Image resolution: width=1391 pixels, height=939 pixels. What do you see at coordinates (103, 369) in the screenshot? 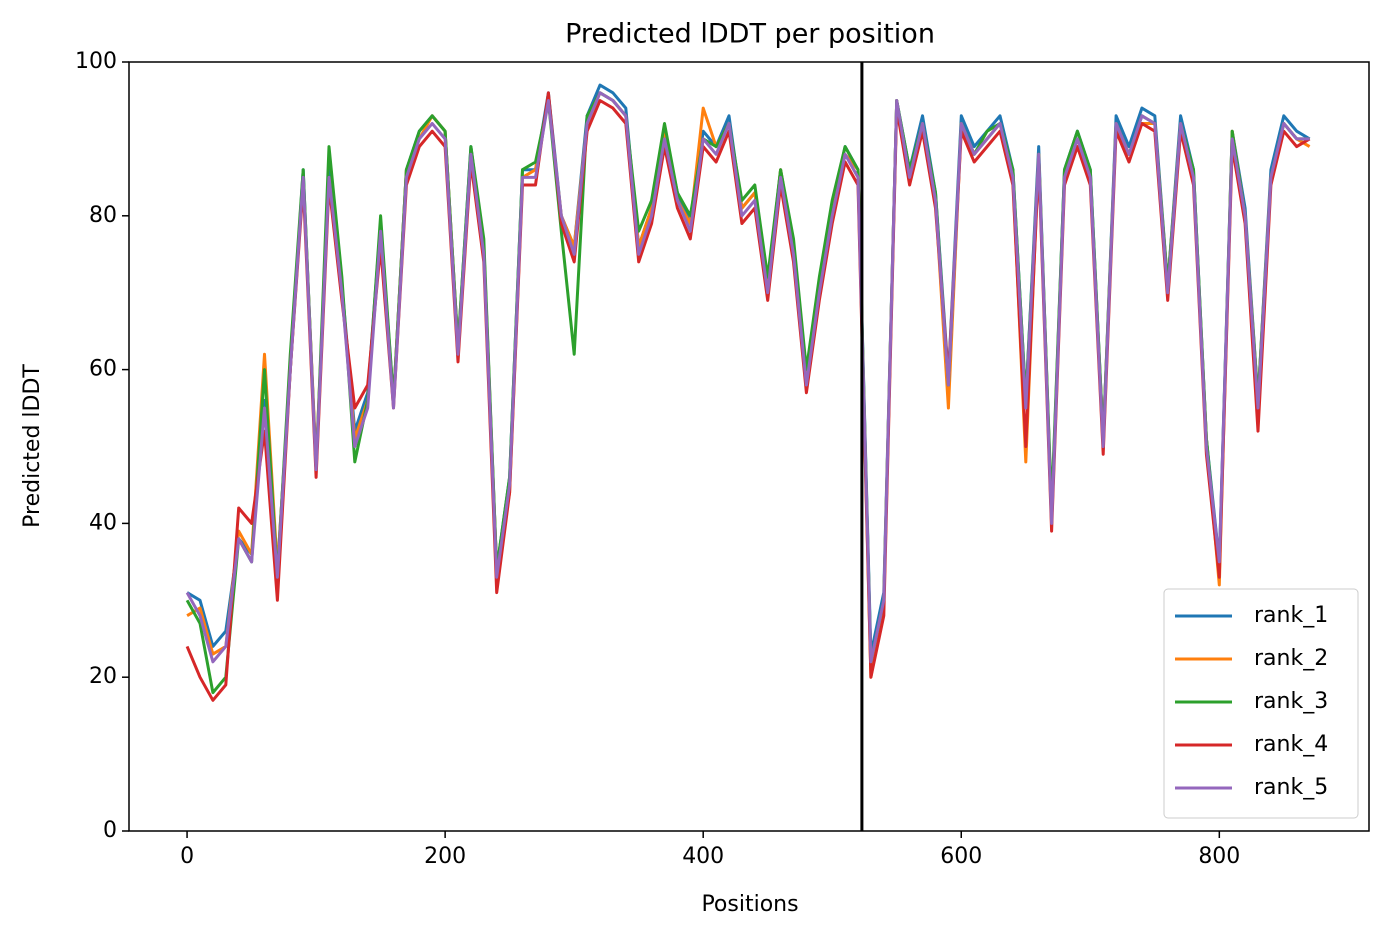
I see `y-tick-label: 60` at bounding box center [103, 369].